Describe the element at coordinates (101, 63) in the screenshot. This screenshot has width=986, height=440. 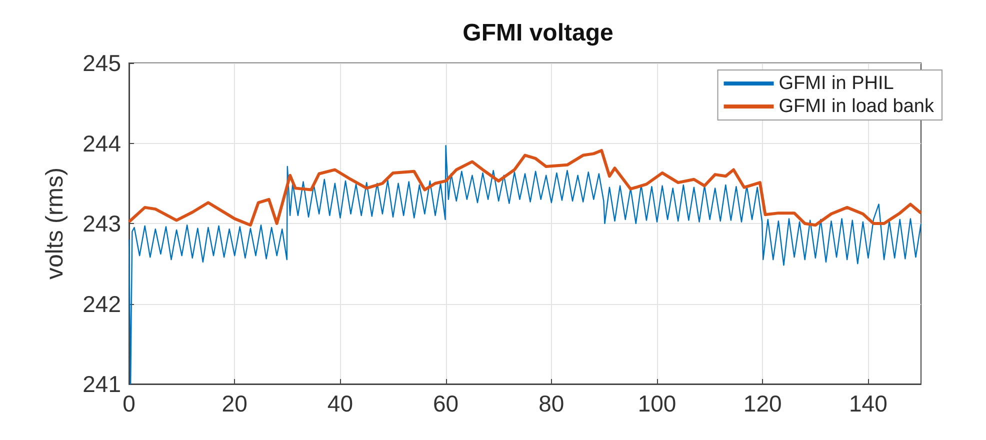
I see `y-tick-label: 245` at that location.